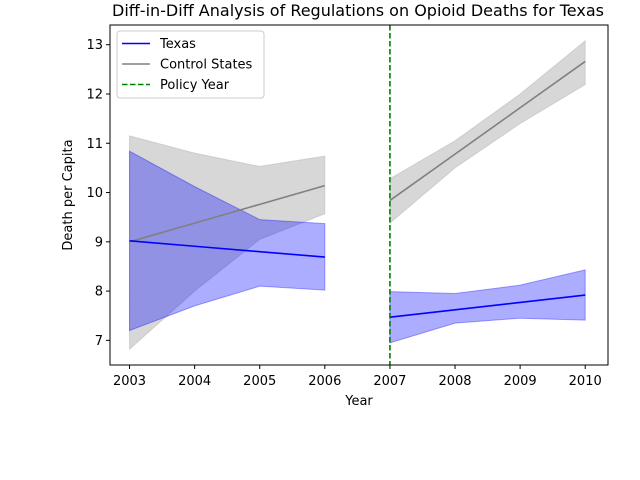 The width and height of the screenshot is (640, 480). What do you see at coordinates (99, 341) in the screenshot?
I see `y-tick-label: 7` at bounding box center [99, 341].